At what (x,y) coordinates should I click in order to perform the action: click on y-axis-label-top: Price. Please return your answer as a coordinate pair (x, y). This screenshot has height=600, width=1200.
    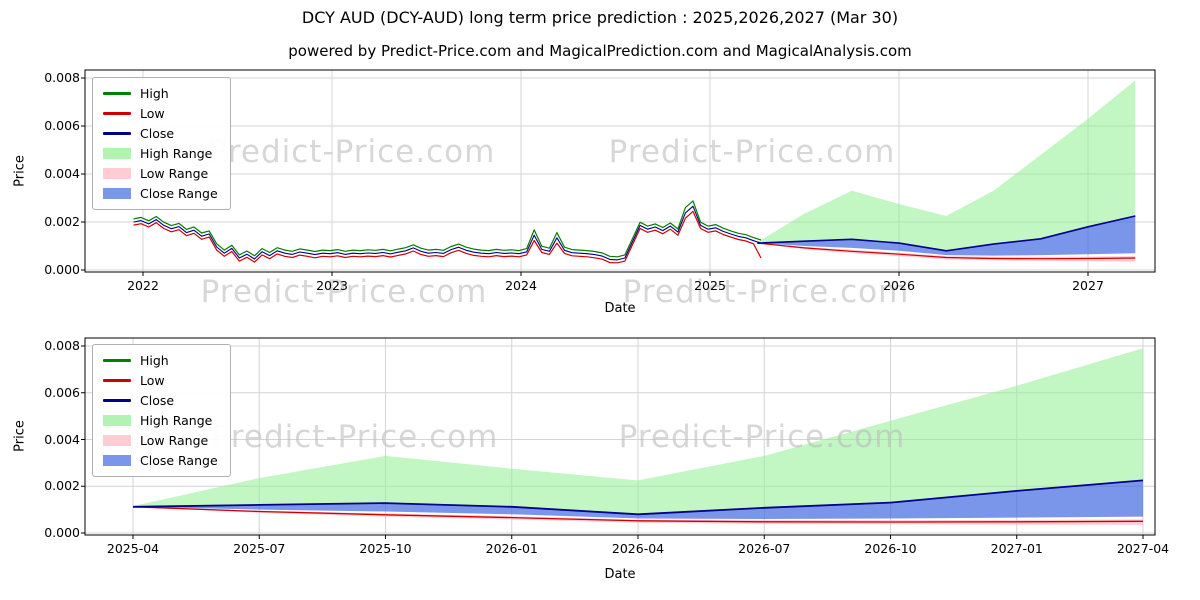
    Looking at the image, I should click on (20, 171).